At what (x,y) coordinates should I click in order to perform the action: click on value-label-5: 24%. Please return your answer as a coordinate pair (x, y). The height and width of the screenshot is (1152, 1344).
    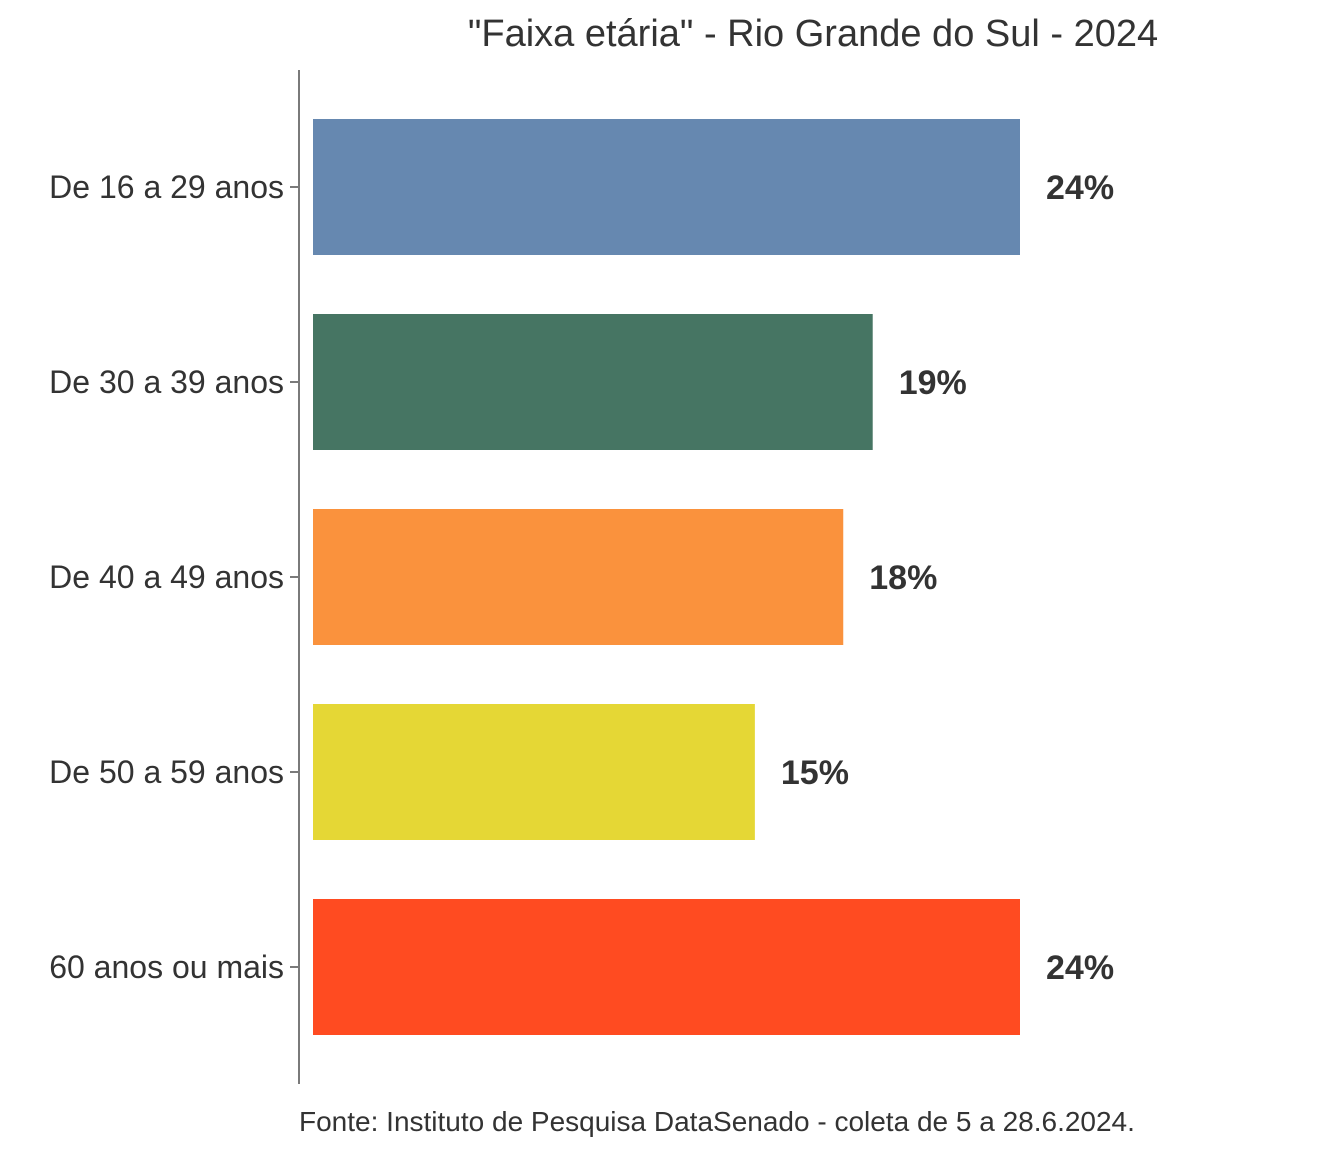
    Looking at the image, I should click on (1080, 968).